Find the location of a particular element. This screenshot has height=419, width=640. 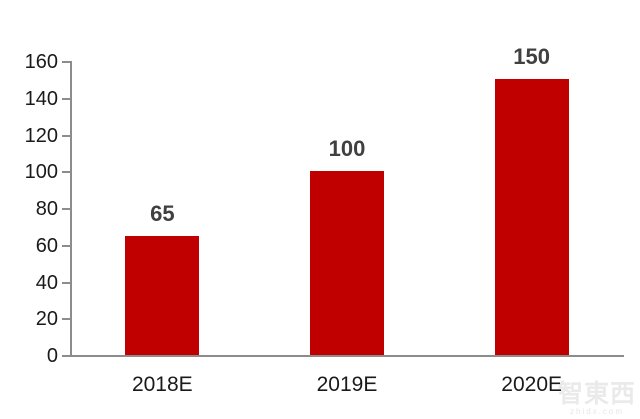

x-axis-category-label: 2020E is located at coordinates (532, 384).